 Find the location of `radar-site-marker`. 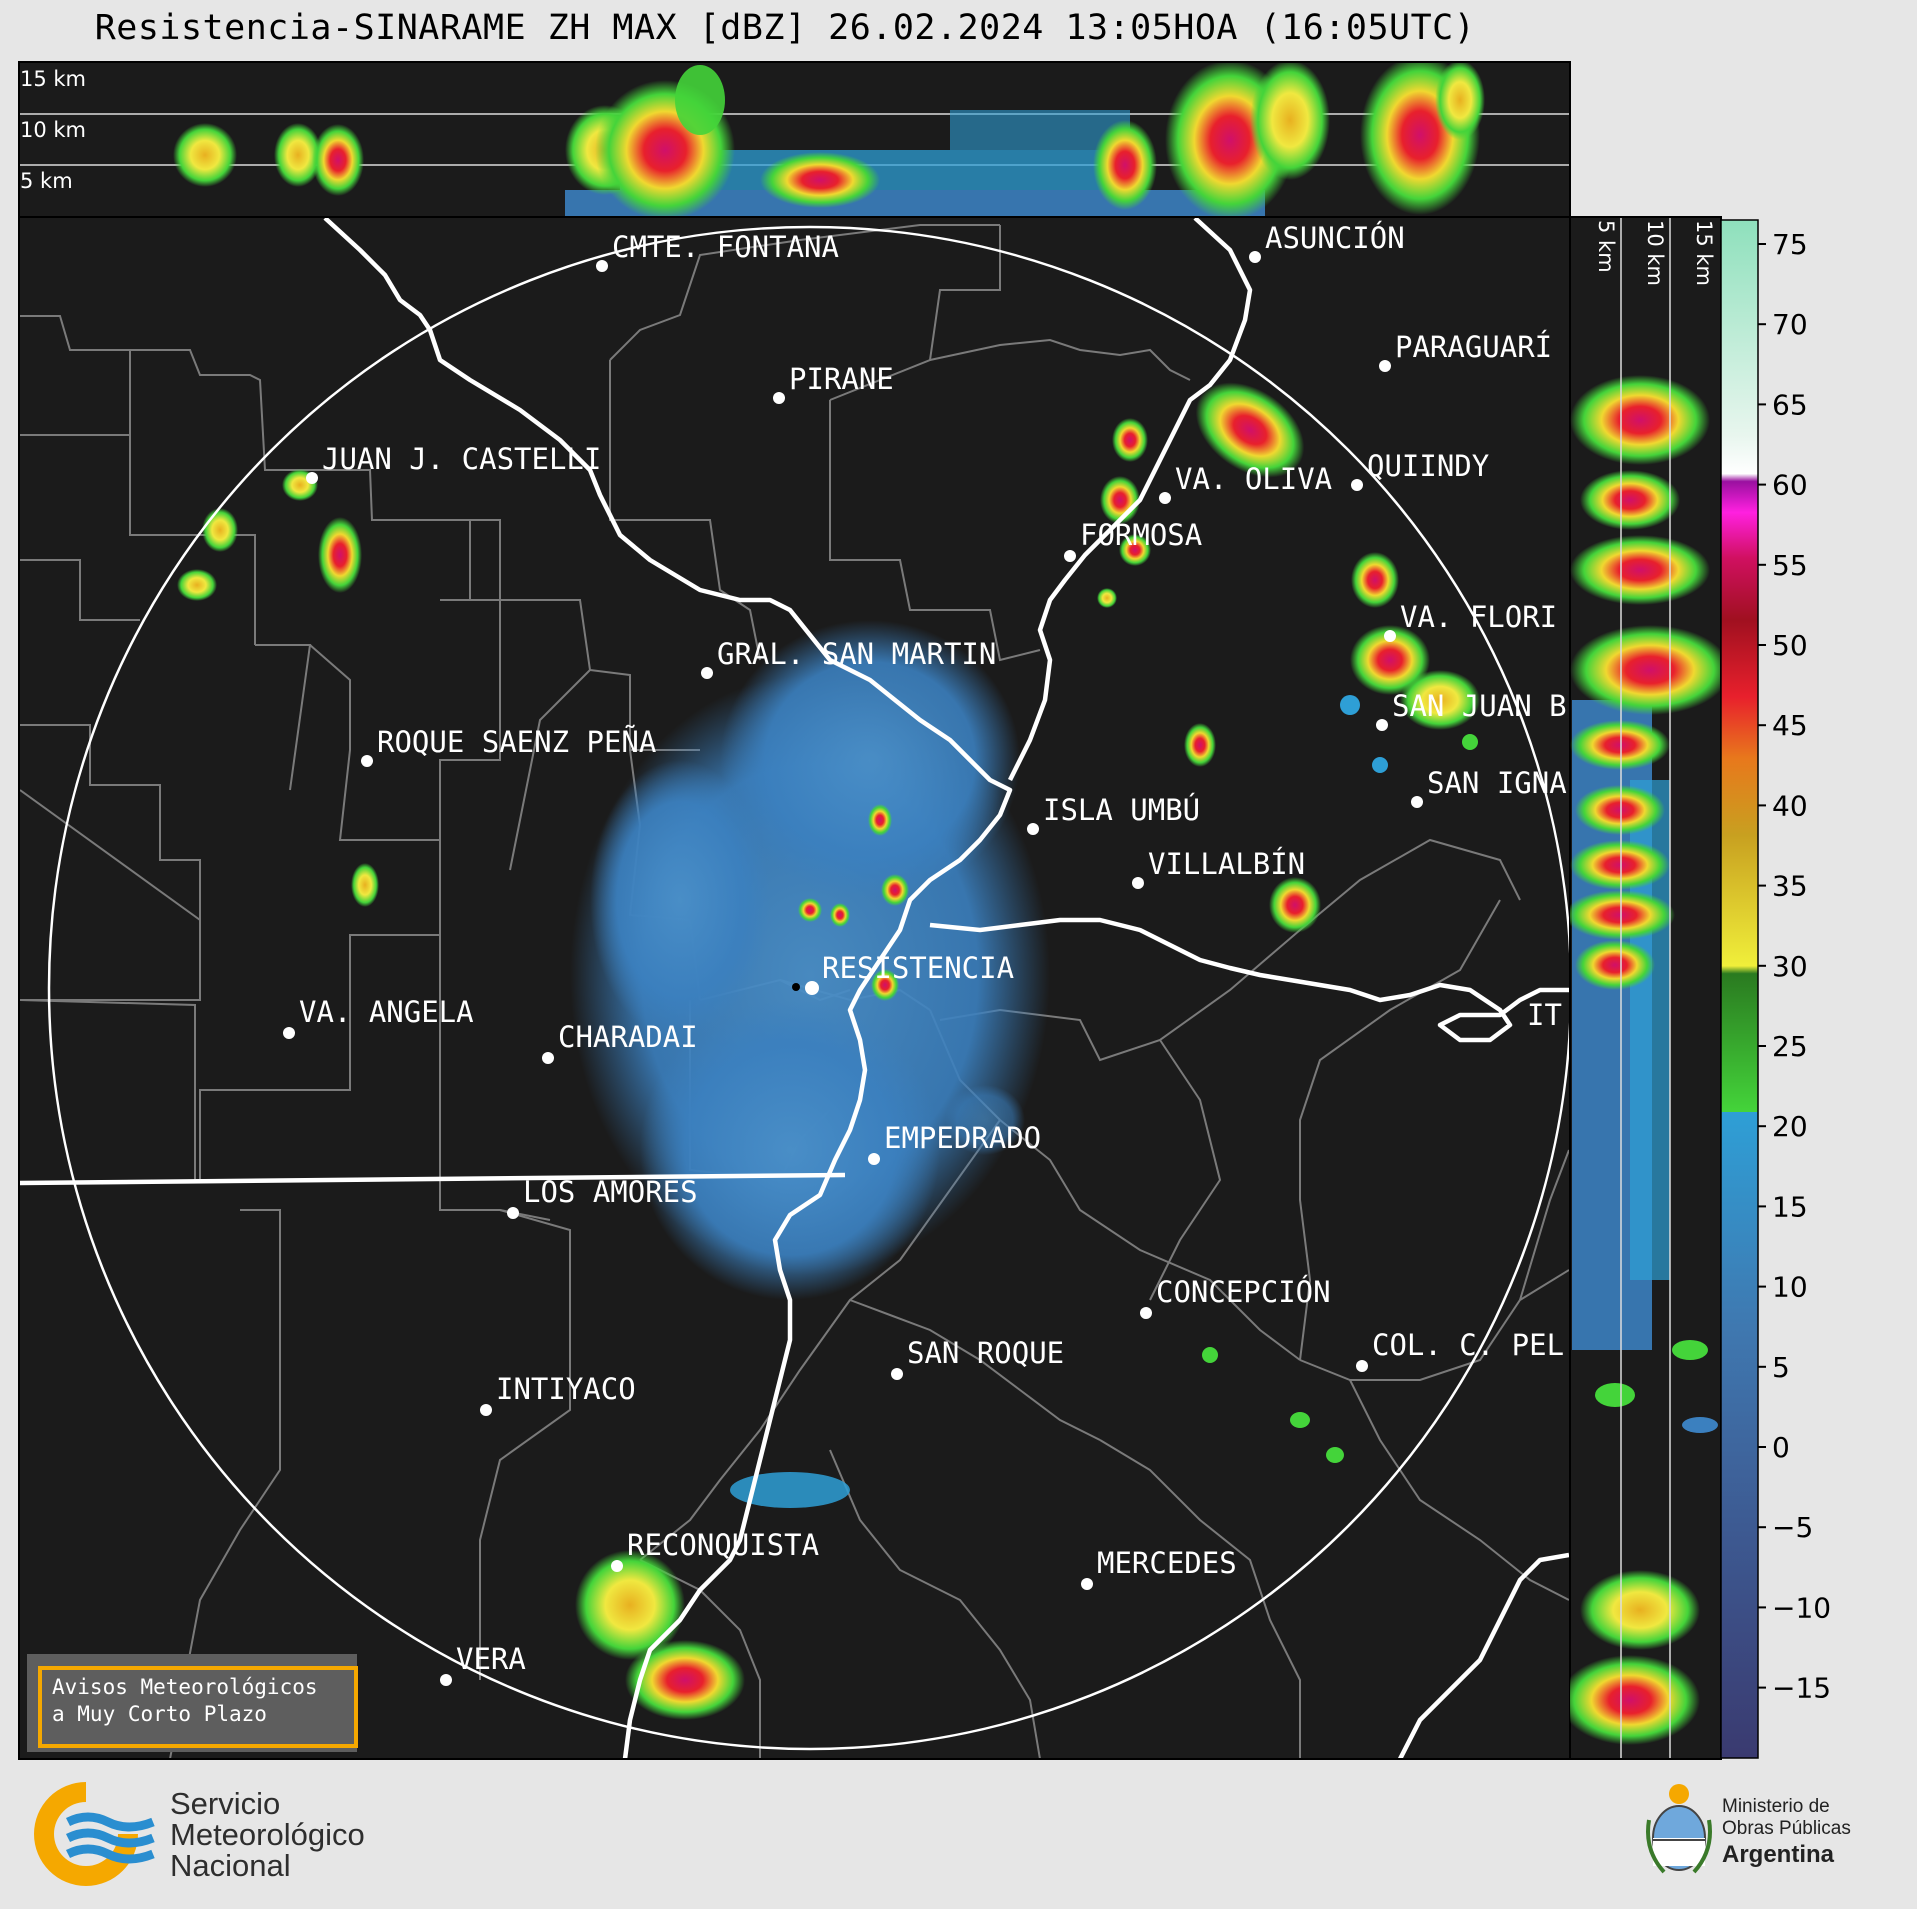

radar-site-marker is located at coordinates (796, 987).